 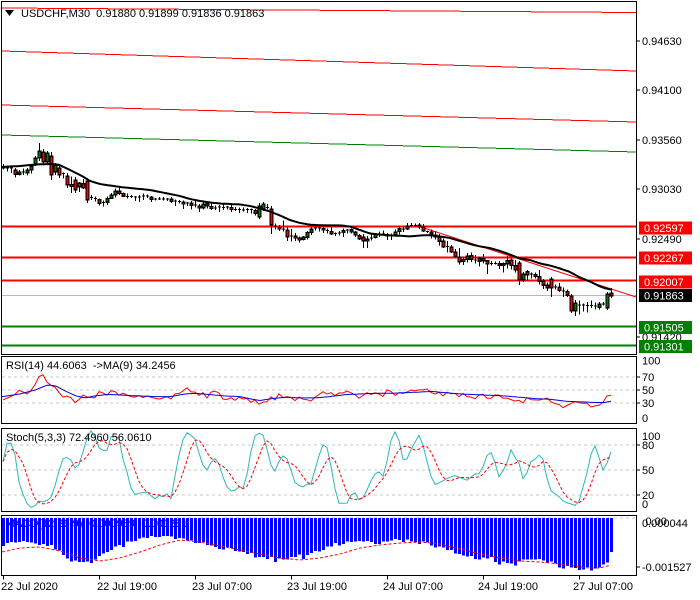 I want to click on svg-text: 24 Jul 07:00, so click(x=413, y=587).